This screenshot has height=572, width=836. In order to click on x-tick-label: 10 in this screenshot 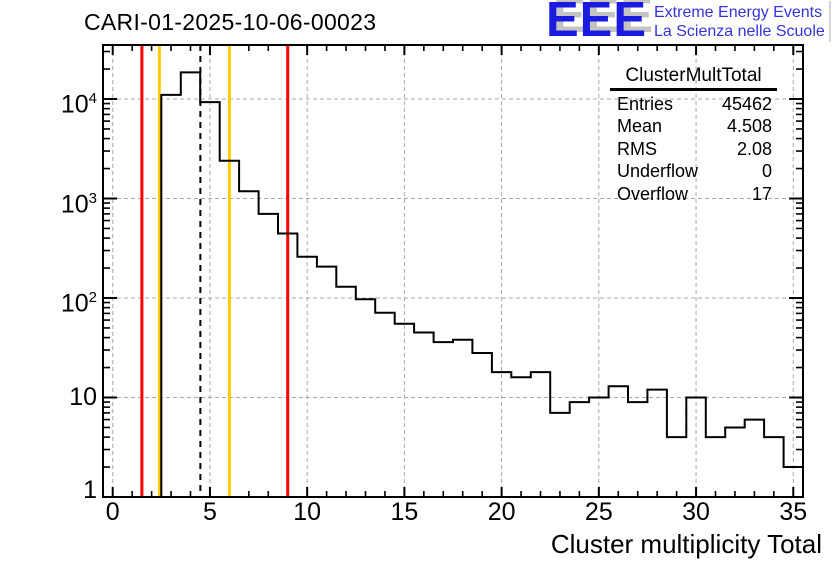, I will do `click(307, 512)`.